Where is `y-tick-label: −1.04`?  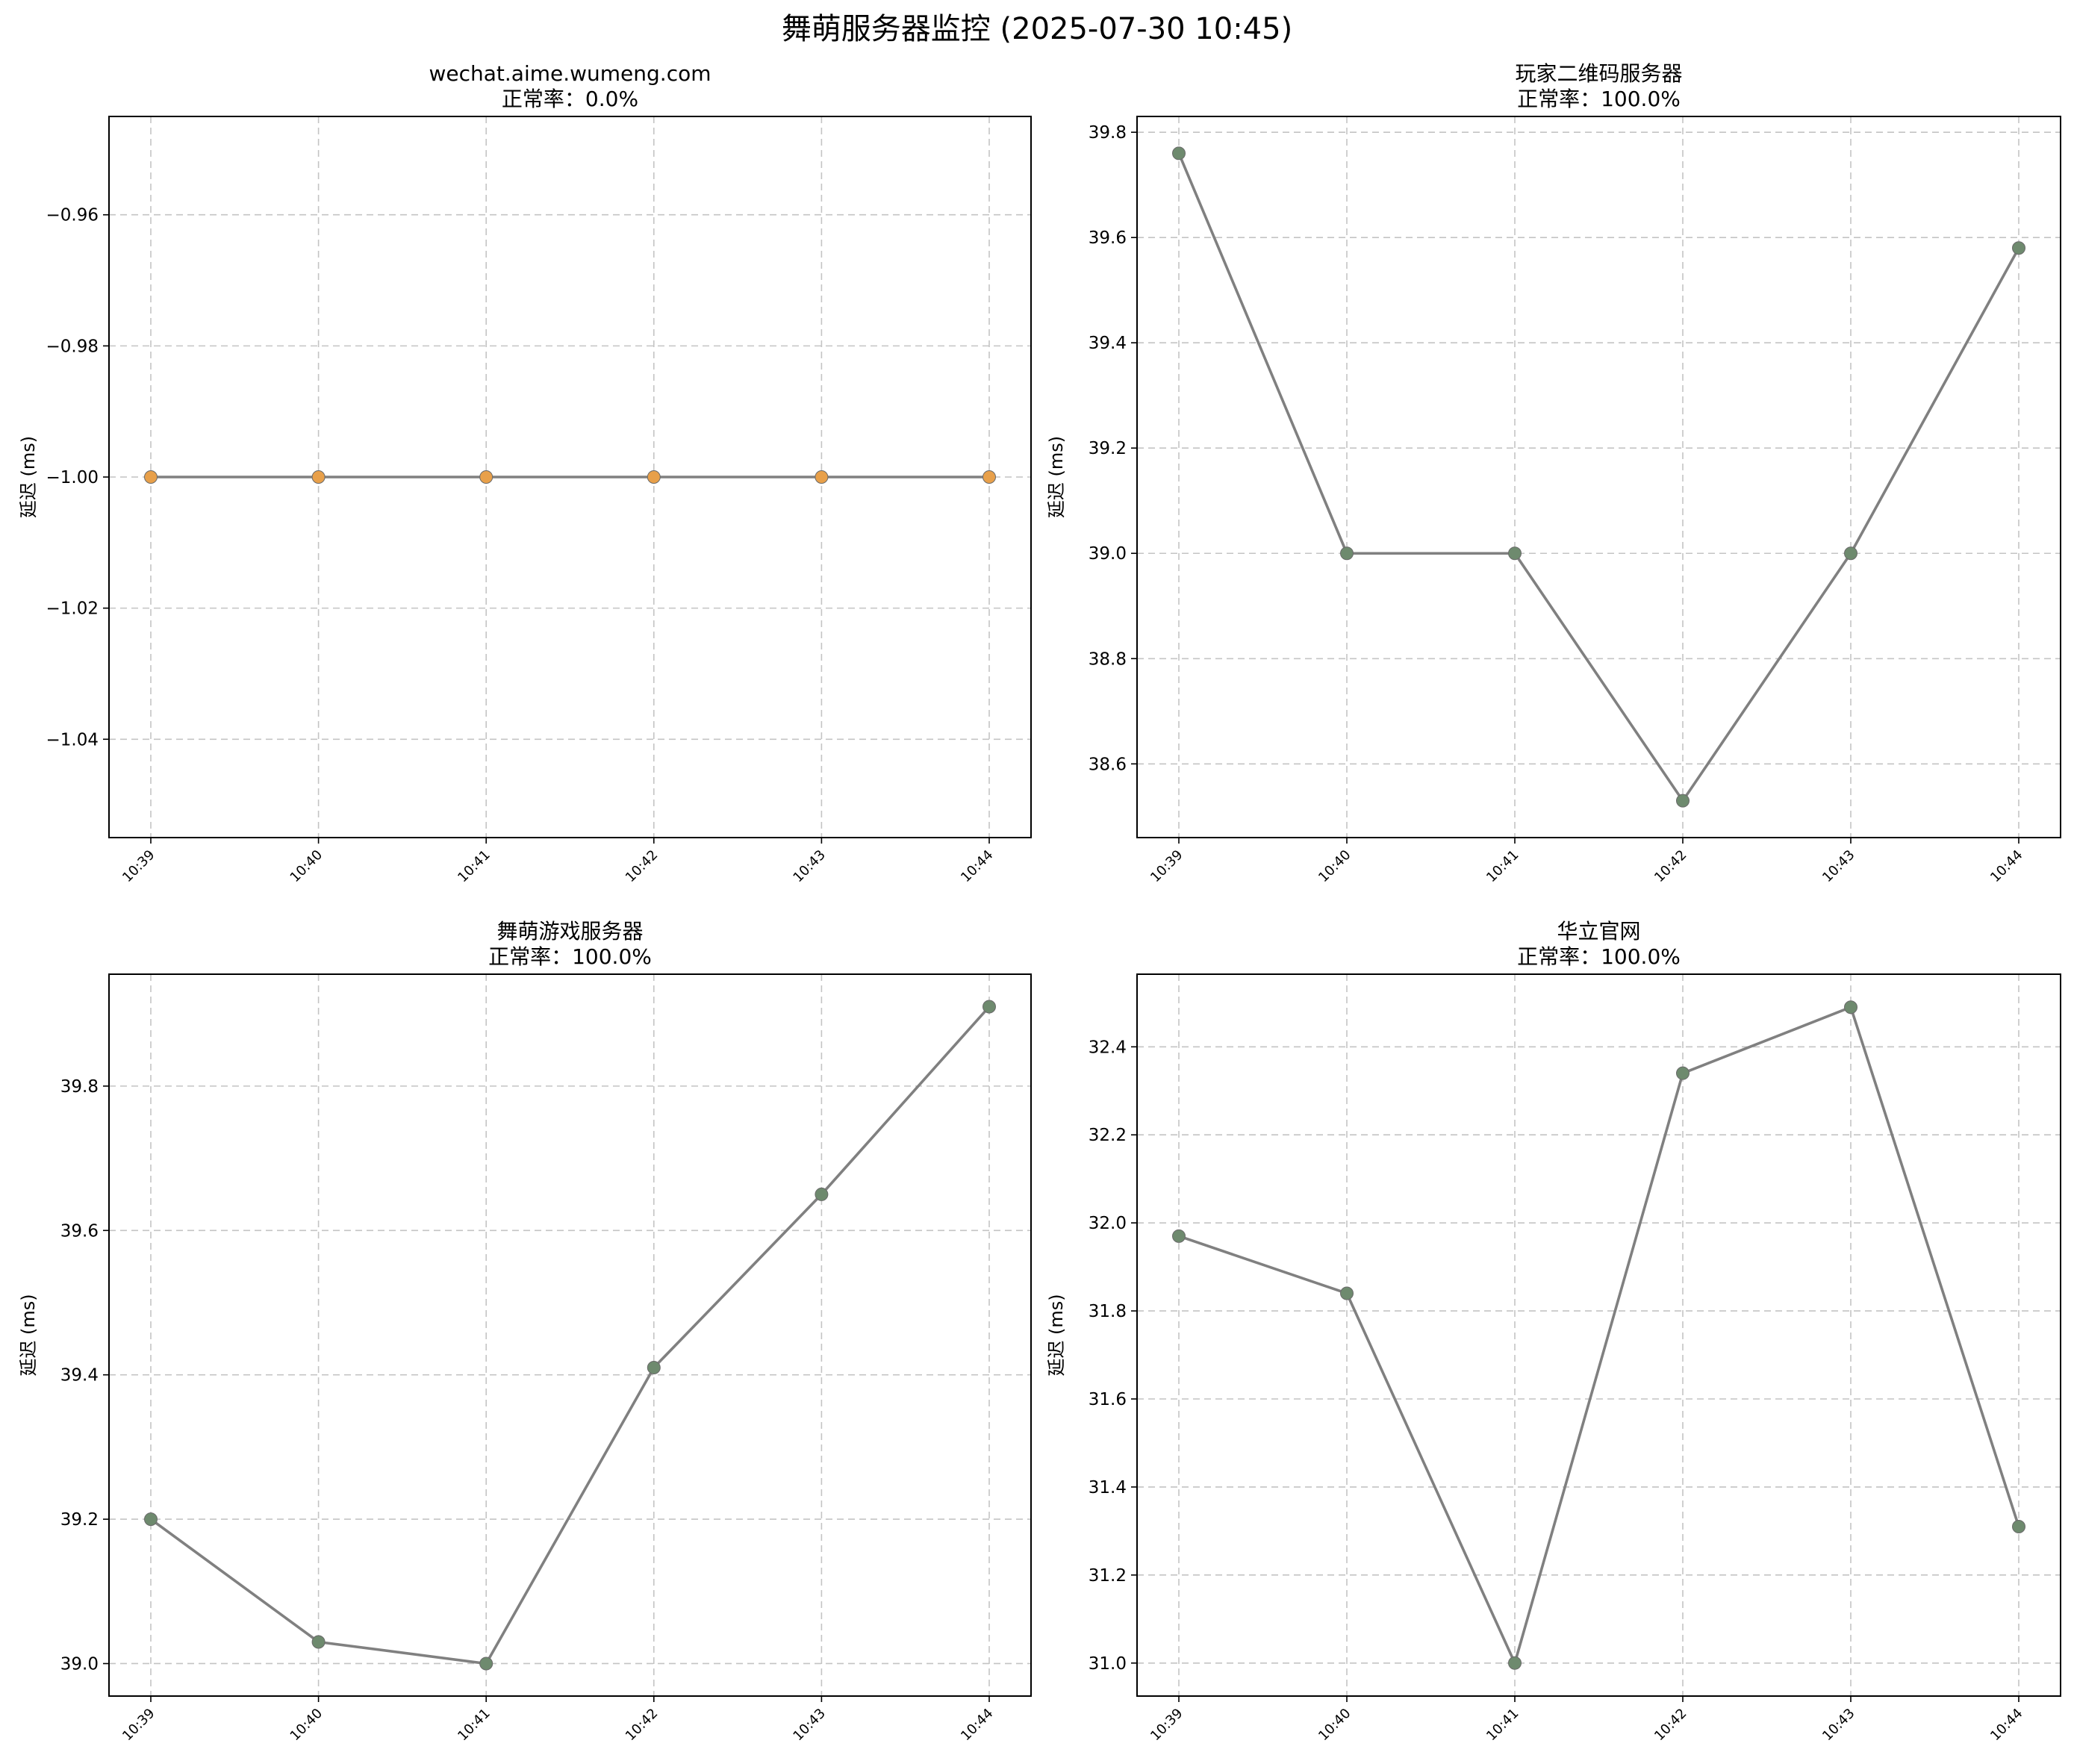 y-tick-label: −1.04 is located at coordinates (72, 739).